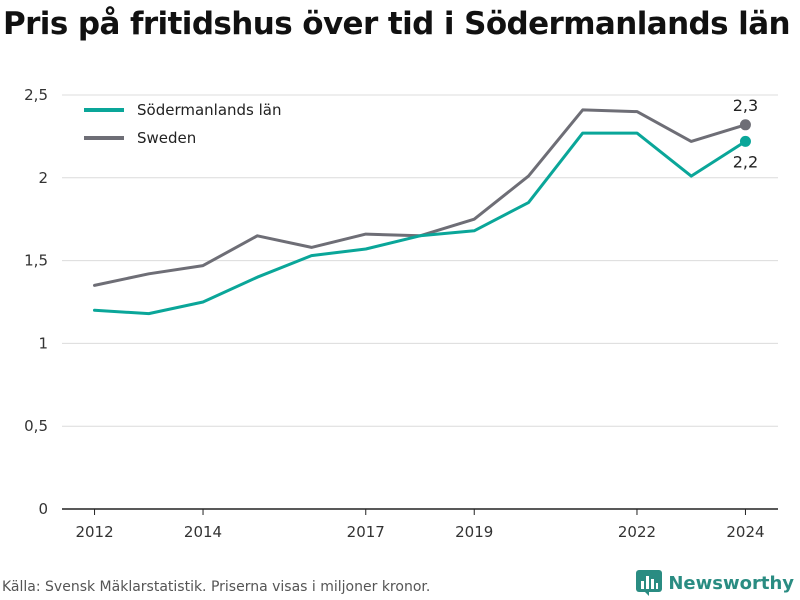 Image resolution: width=800 pixels, height=600 pixels. Describe the element at coordinates (36, 261) in the screenshot. I see `y-tick-label: 1,5` at that location.